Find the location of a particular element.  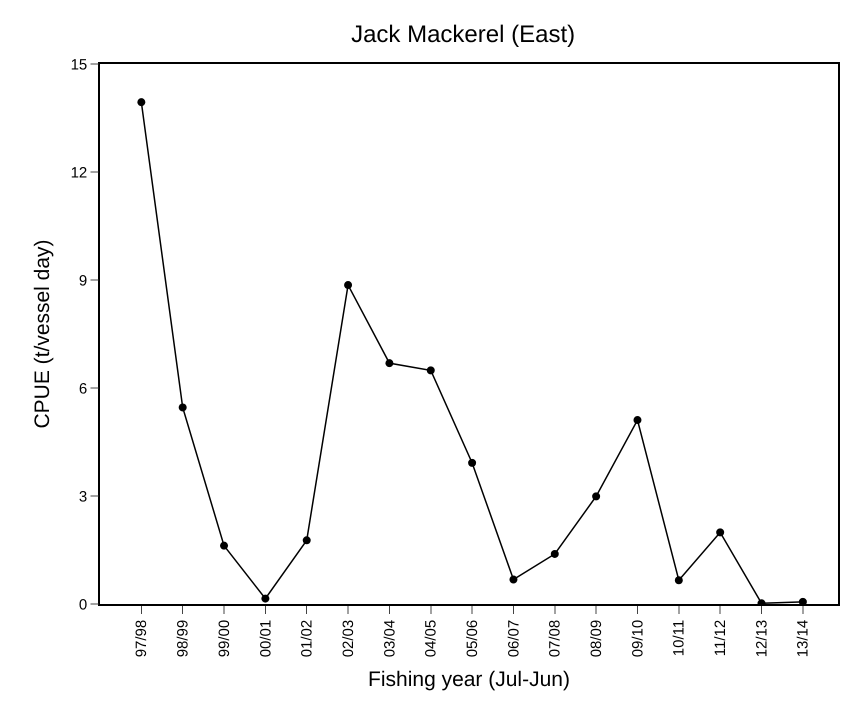

y-tick-label: 15 is located at coordinates (79, 65).